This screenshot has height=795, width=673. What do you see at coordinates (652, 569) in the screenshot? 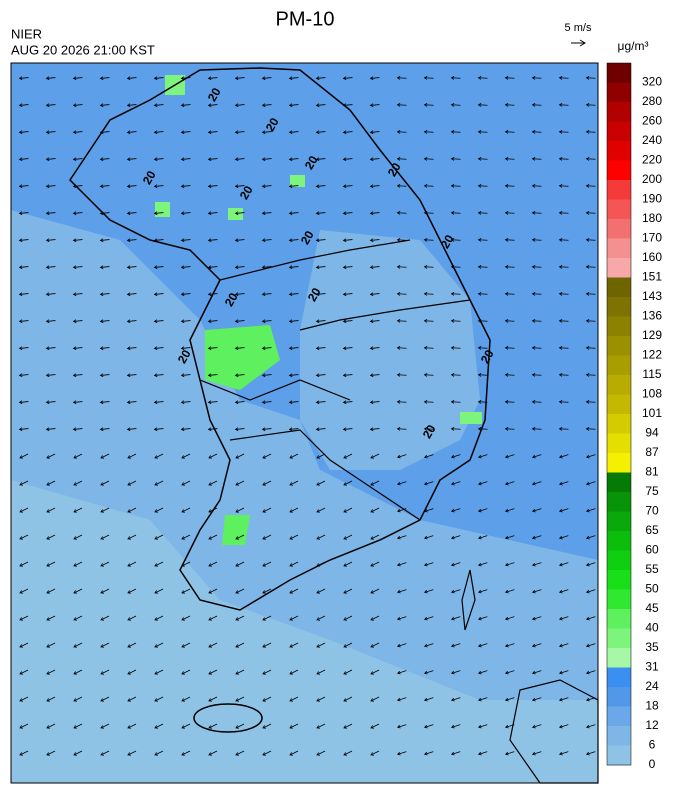
I see `legend-label: 55` at bounding box center [652, 569].